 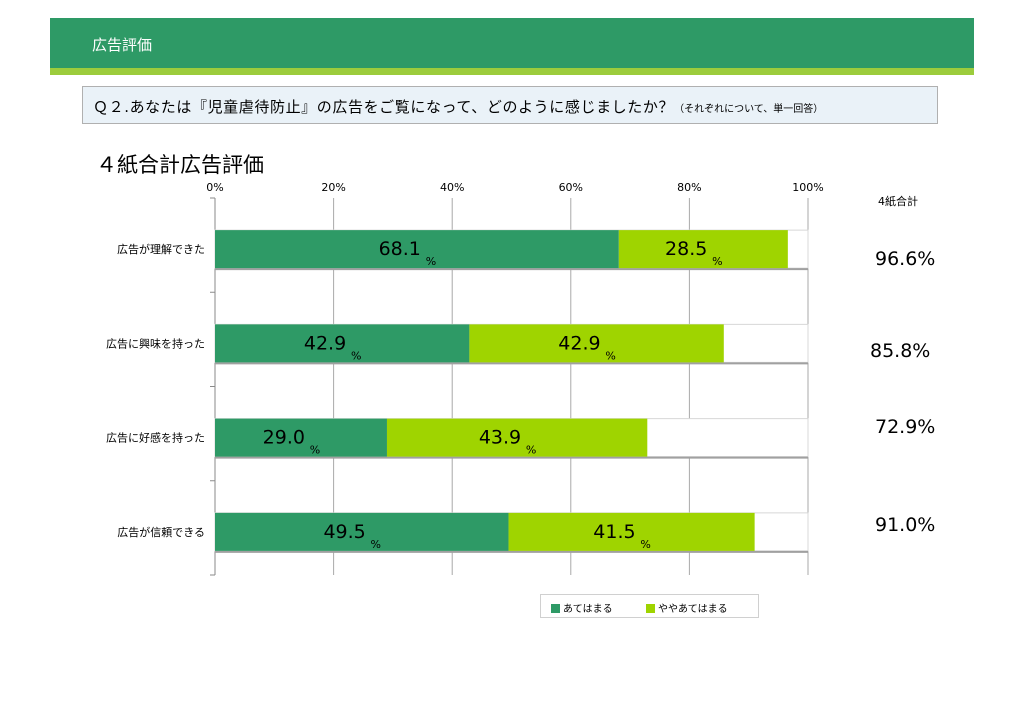 I want to click on legend-label-series-1: あてはまる, so click(x=588, y=609).